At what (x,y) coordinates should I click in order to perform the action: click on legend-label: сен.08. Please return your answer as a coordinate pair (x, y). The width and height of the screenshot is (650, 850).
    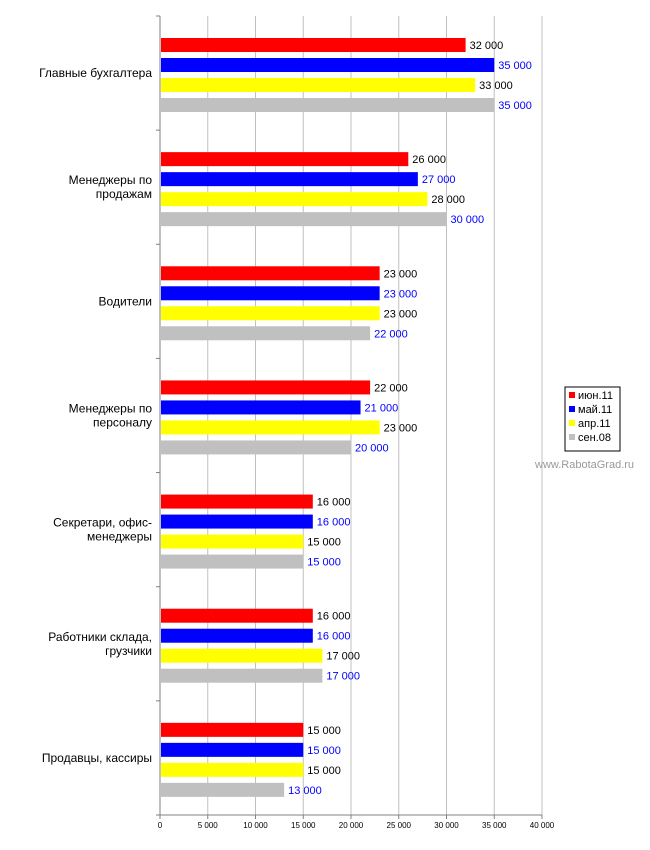
    Looking at the image, I should click on (594, 438).